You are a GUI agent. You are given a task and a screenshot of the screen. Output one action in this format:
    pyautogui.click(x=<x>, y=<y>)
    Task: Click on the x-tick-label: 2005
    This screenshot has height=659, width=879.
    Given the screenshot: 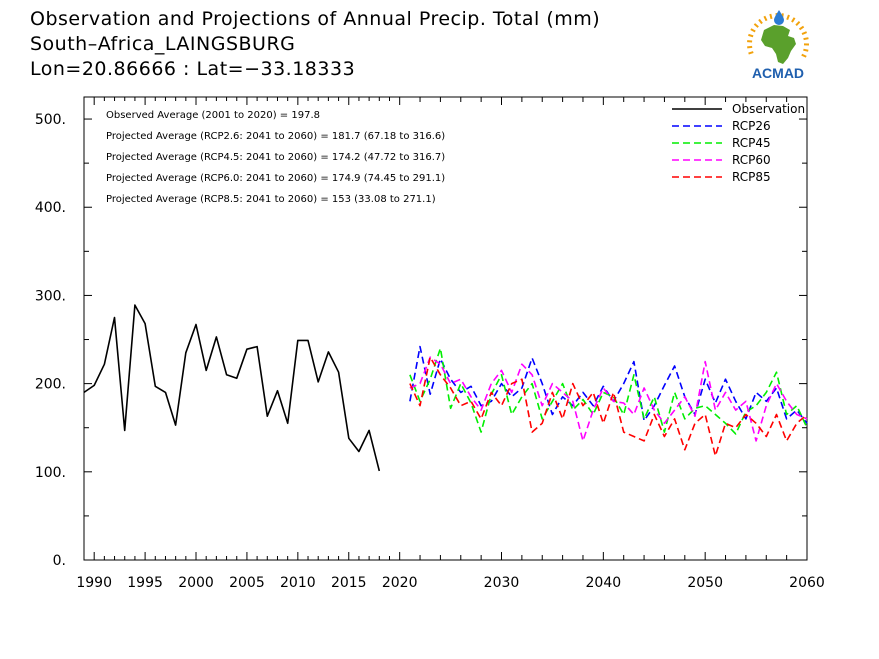 What is the action you would take?
    pyautogui.click(x=247, y=583)
    